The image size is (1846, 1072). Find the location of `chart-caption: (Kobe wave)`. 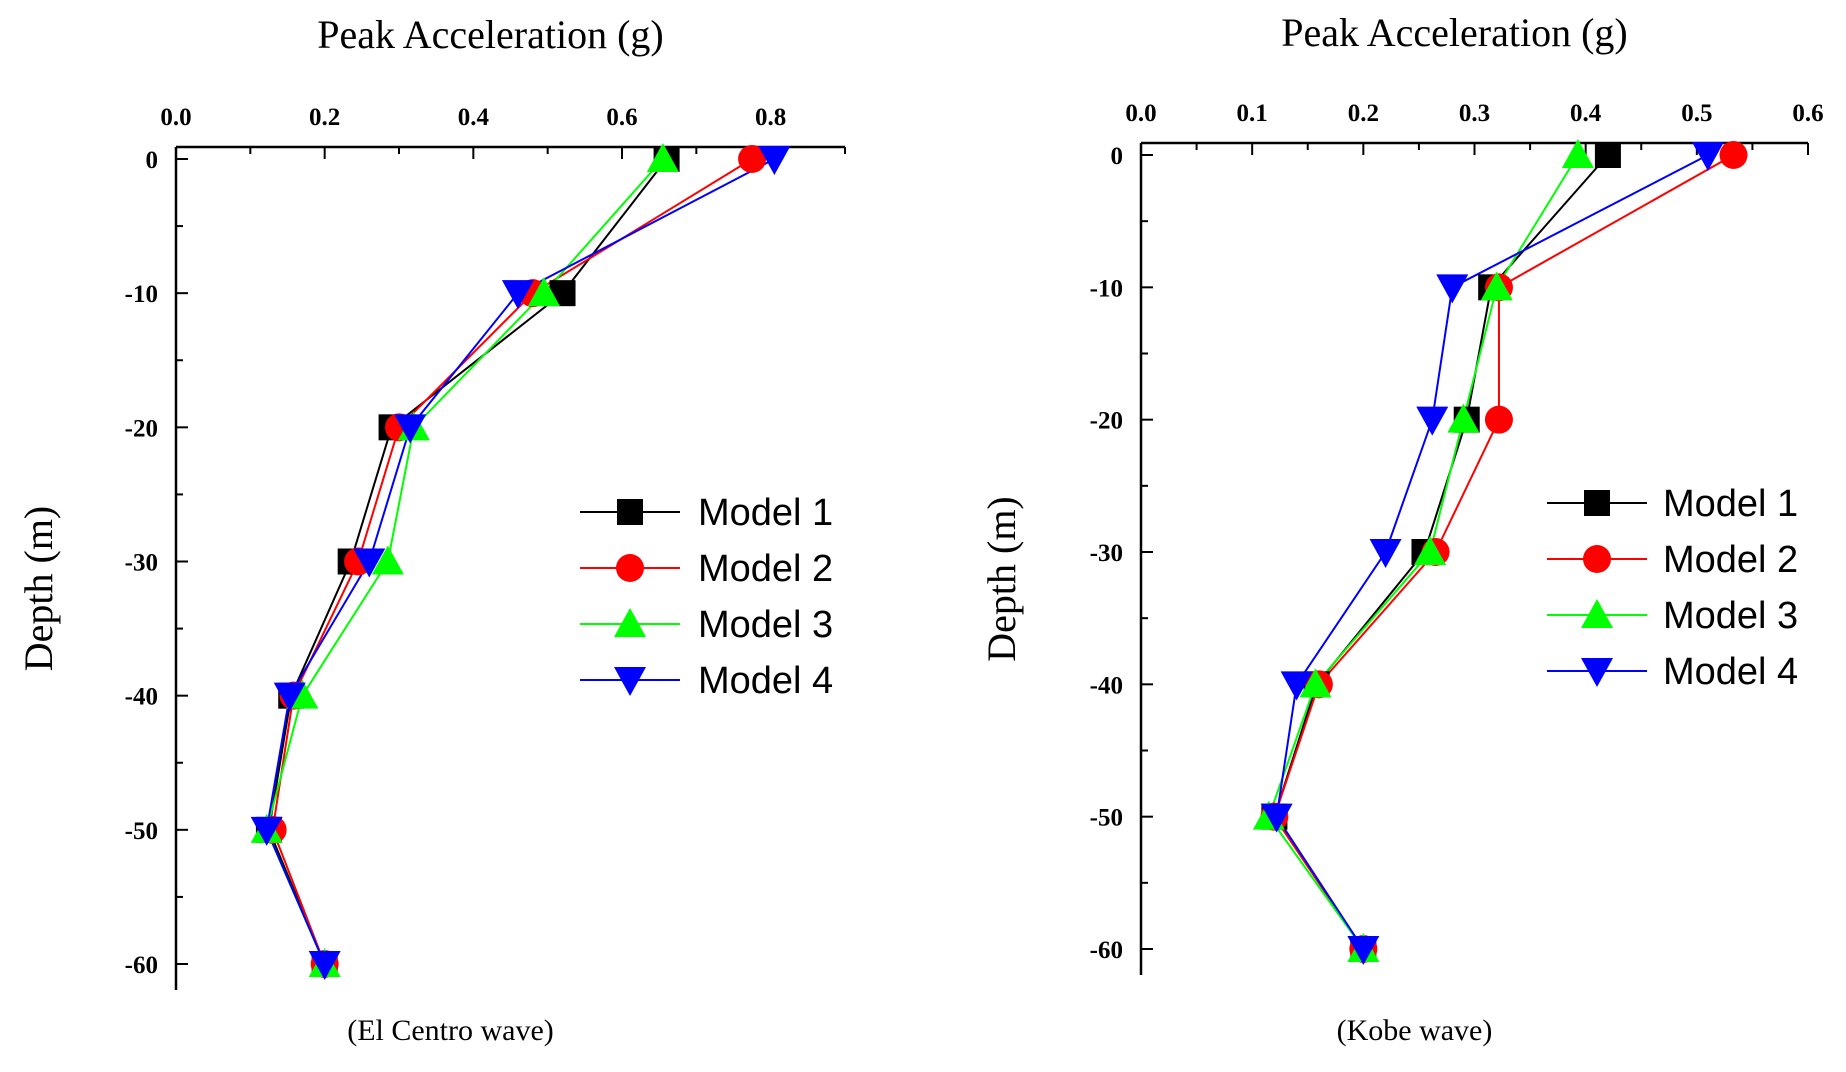

chart-caption: (Kobe wave) is located at coordinates (1415, 1030).